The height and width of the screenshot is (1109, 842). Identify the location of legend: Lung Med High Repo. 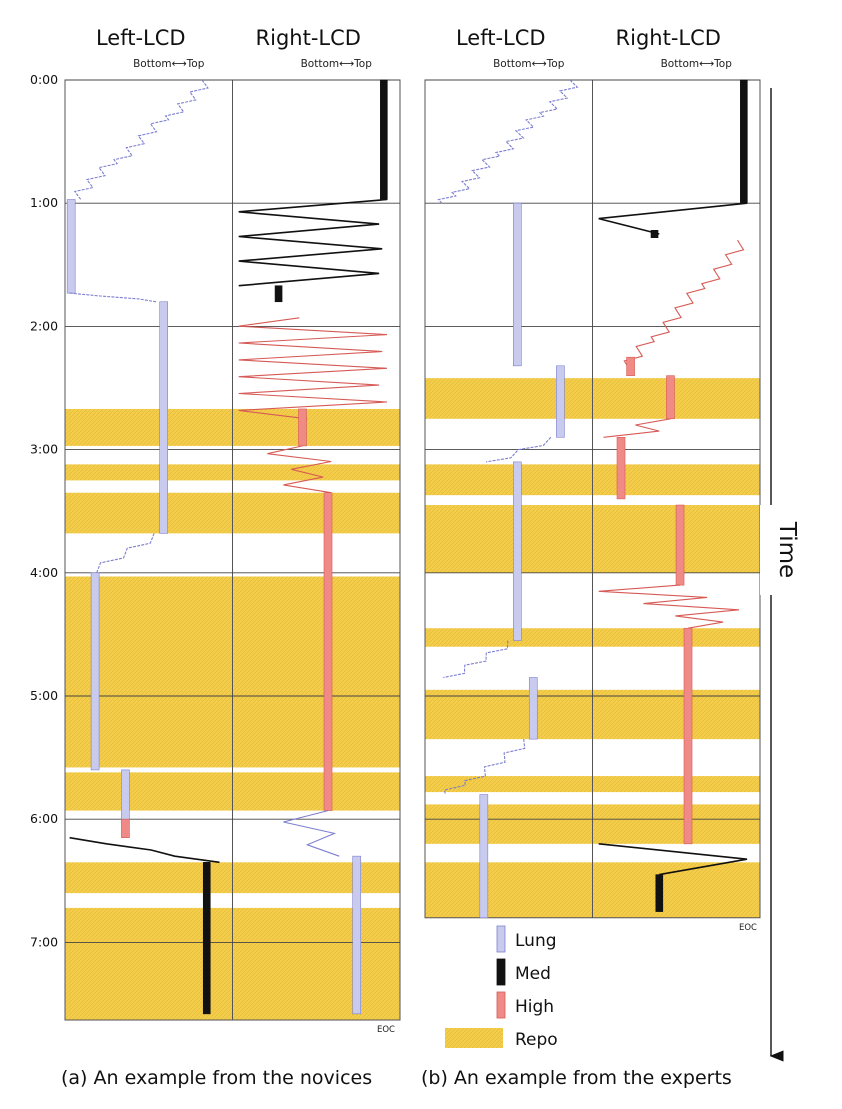
(501, 987).